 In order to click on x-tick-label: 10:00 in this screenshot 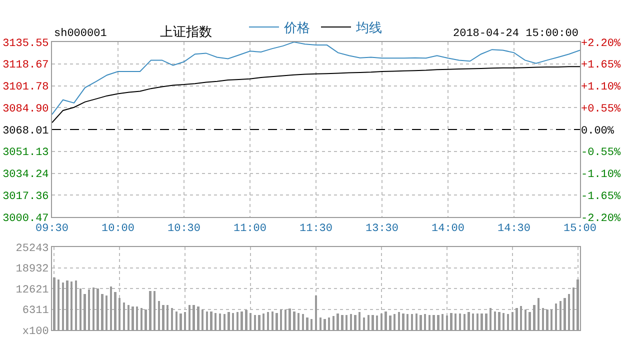, I will do `click(118, 229)`.